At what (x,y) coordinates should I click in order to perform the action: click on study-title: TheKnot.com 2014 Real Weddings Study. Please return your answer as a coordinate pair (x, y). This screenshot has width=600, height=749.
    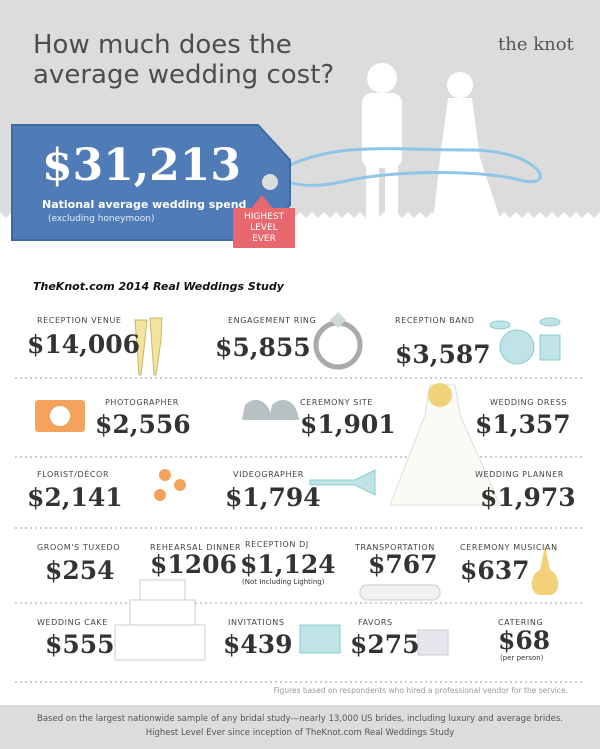
    Looking at the image, I should click on (158, 286).